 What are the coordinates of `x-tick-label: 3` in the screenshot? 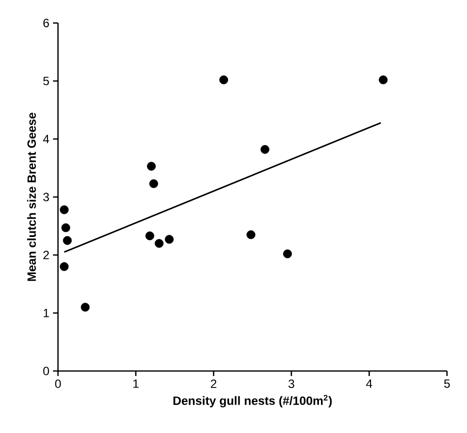 It's located at (291, 384).